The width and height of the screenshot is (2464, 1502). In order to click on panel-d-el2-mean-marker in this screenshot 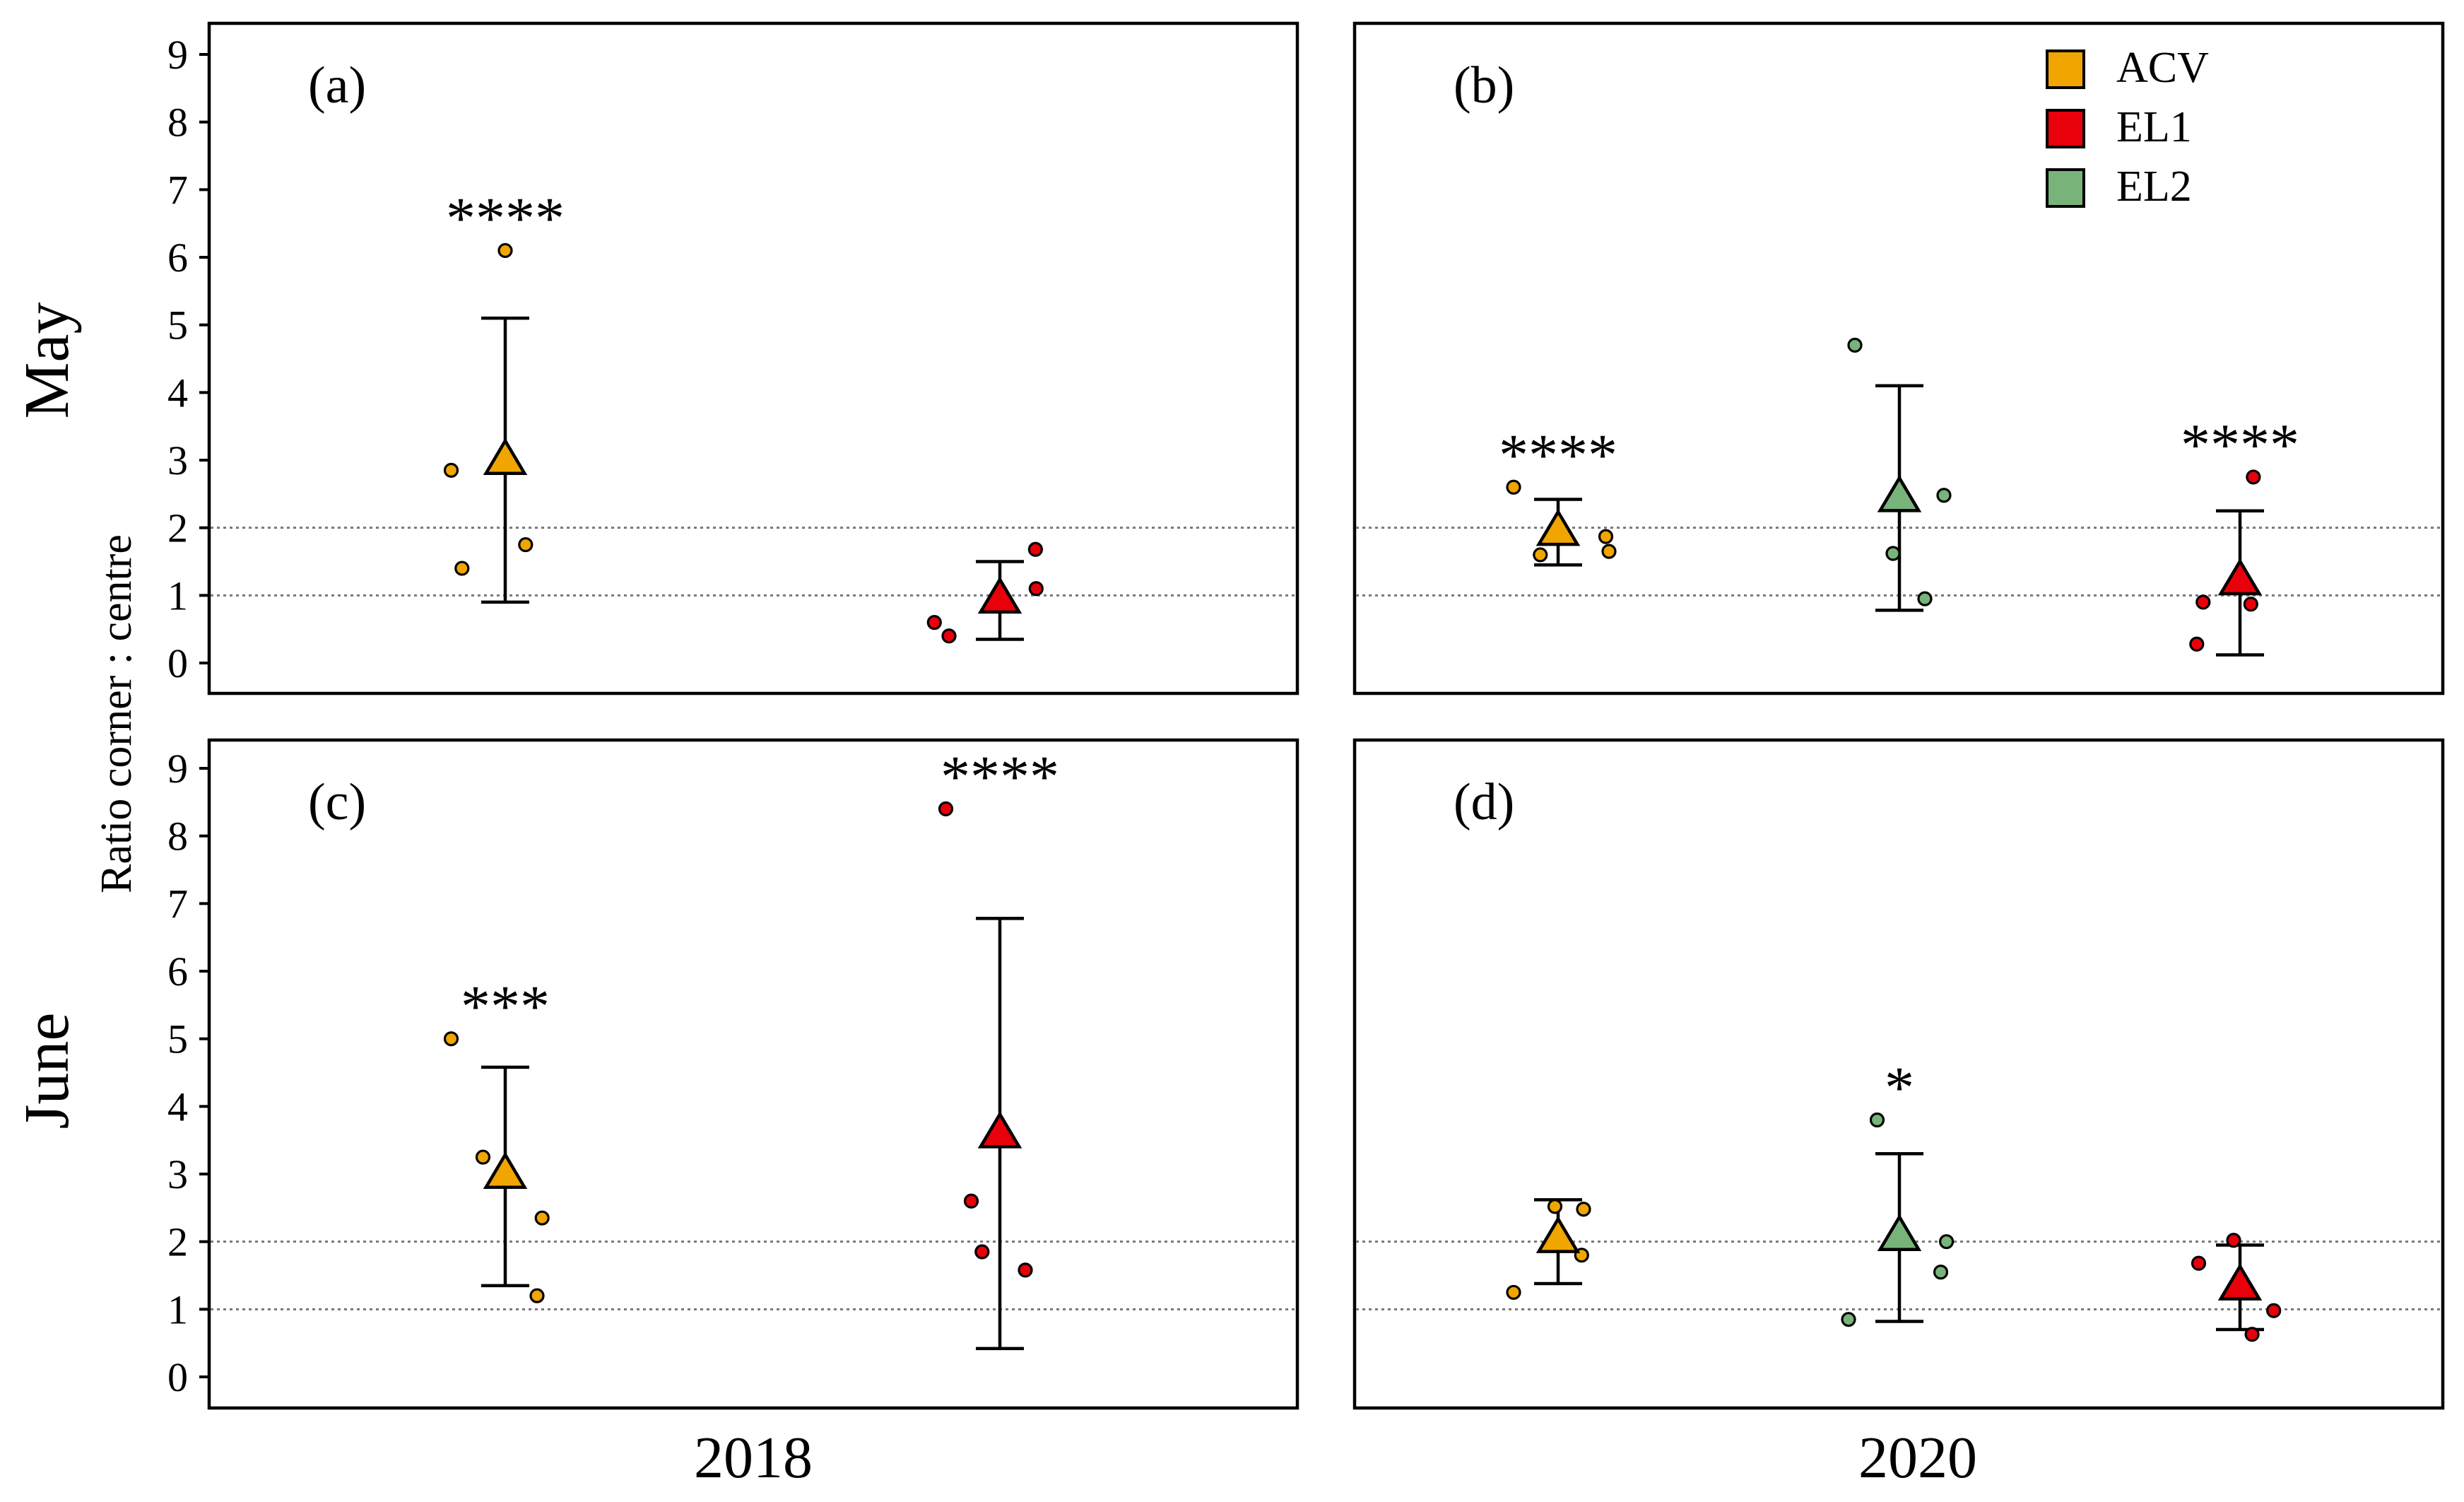, I will do `click(1900, 1232)`.